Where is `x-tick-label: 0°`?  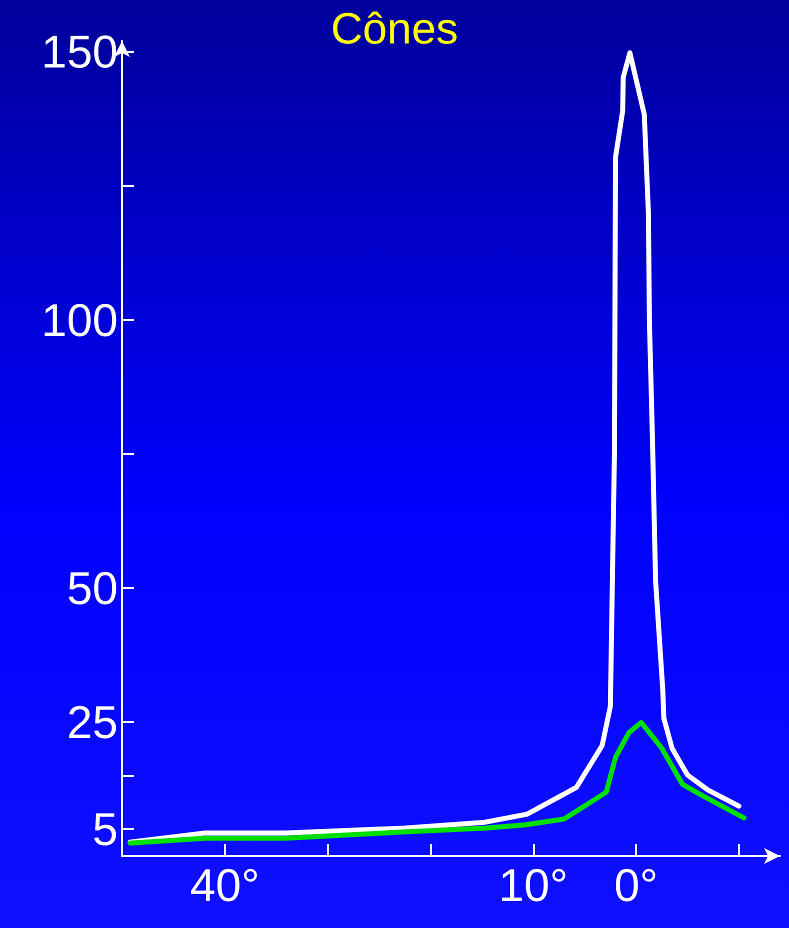
x-tick-label: 0° is located at coordinates (636, 885).